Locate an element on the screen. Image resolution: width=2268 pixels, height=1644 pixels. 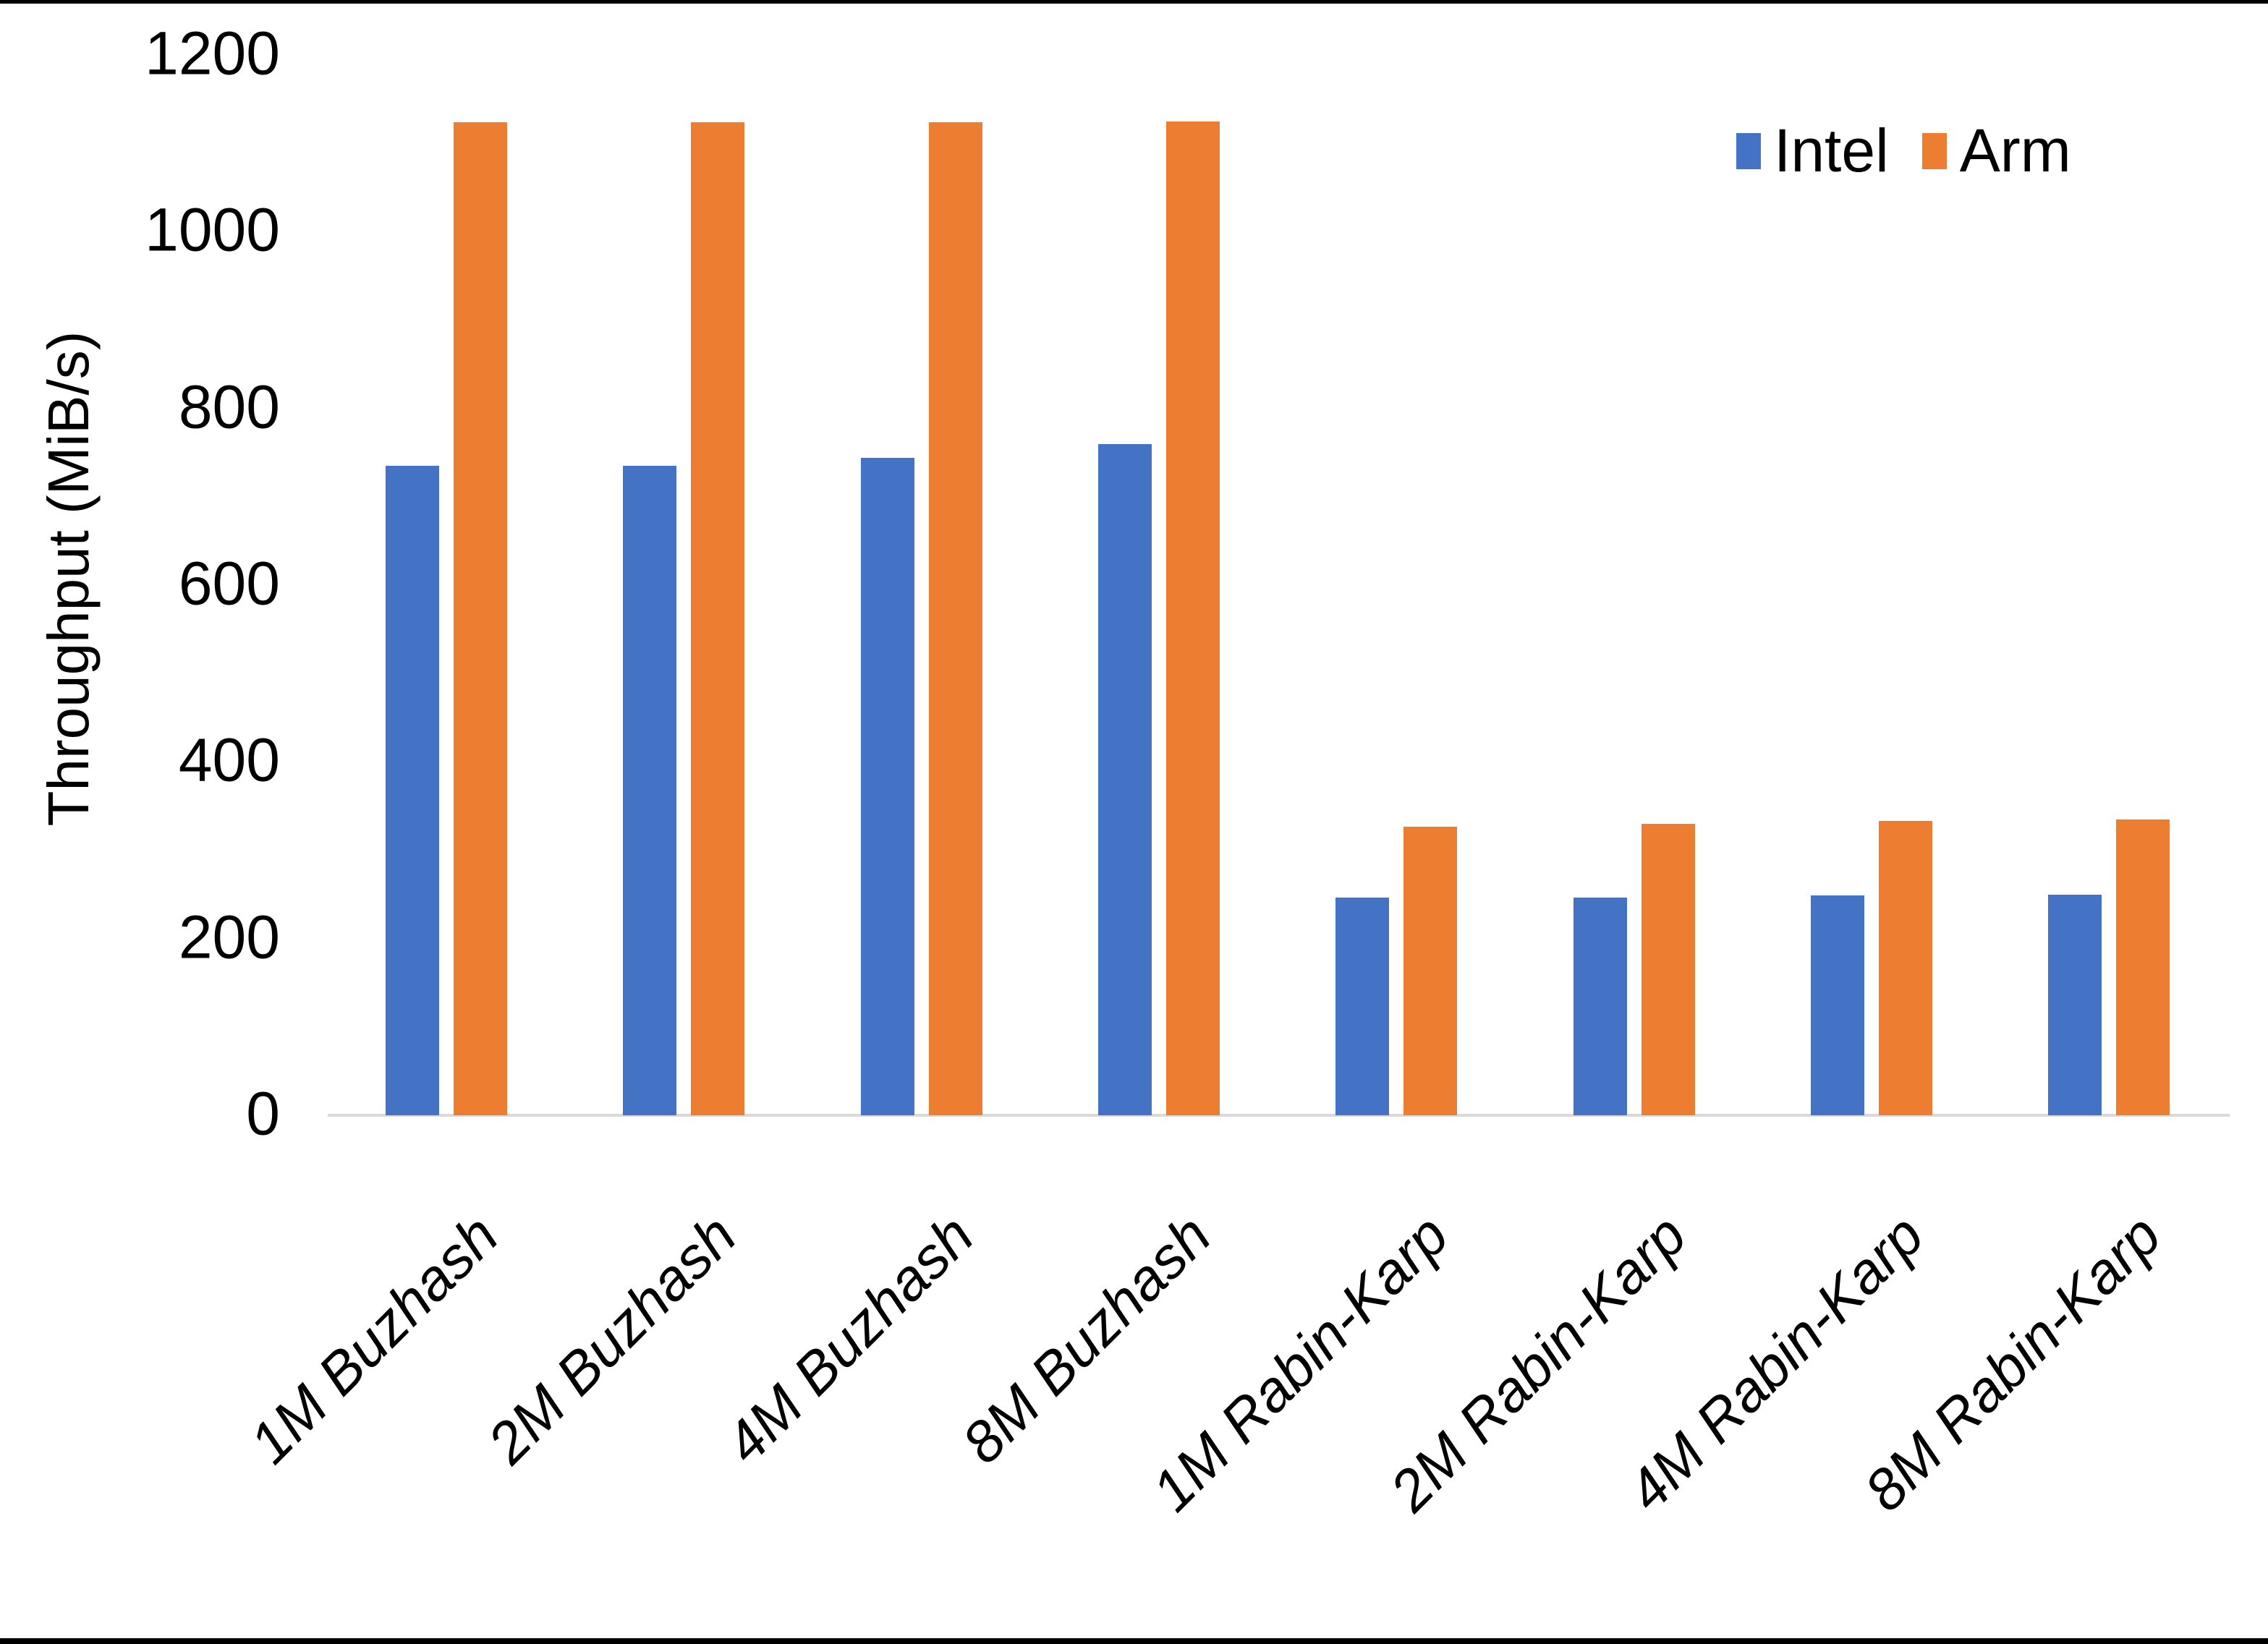
bar-intel-1m-buzhash is located at coordinates (413, 790).